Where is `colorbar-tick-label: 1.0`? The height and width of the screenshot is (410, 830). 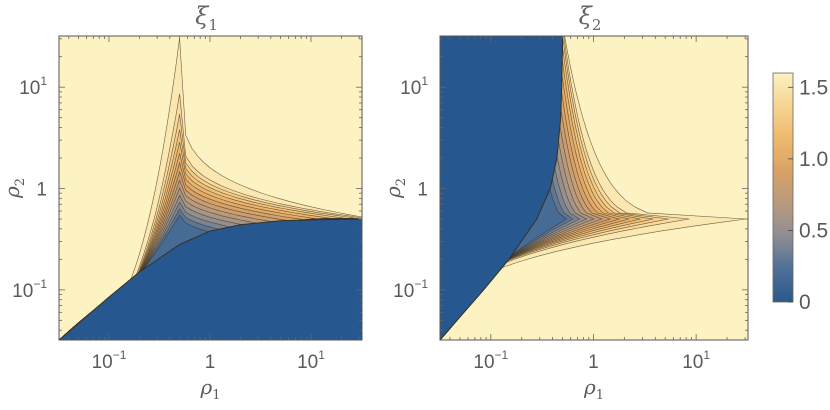 colorbar-tick-label: 1.0 is located at coordinates (813, 159).